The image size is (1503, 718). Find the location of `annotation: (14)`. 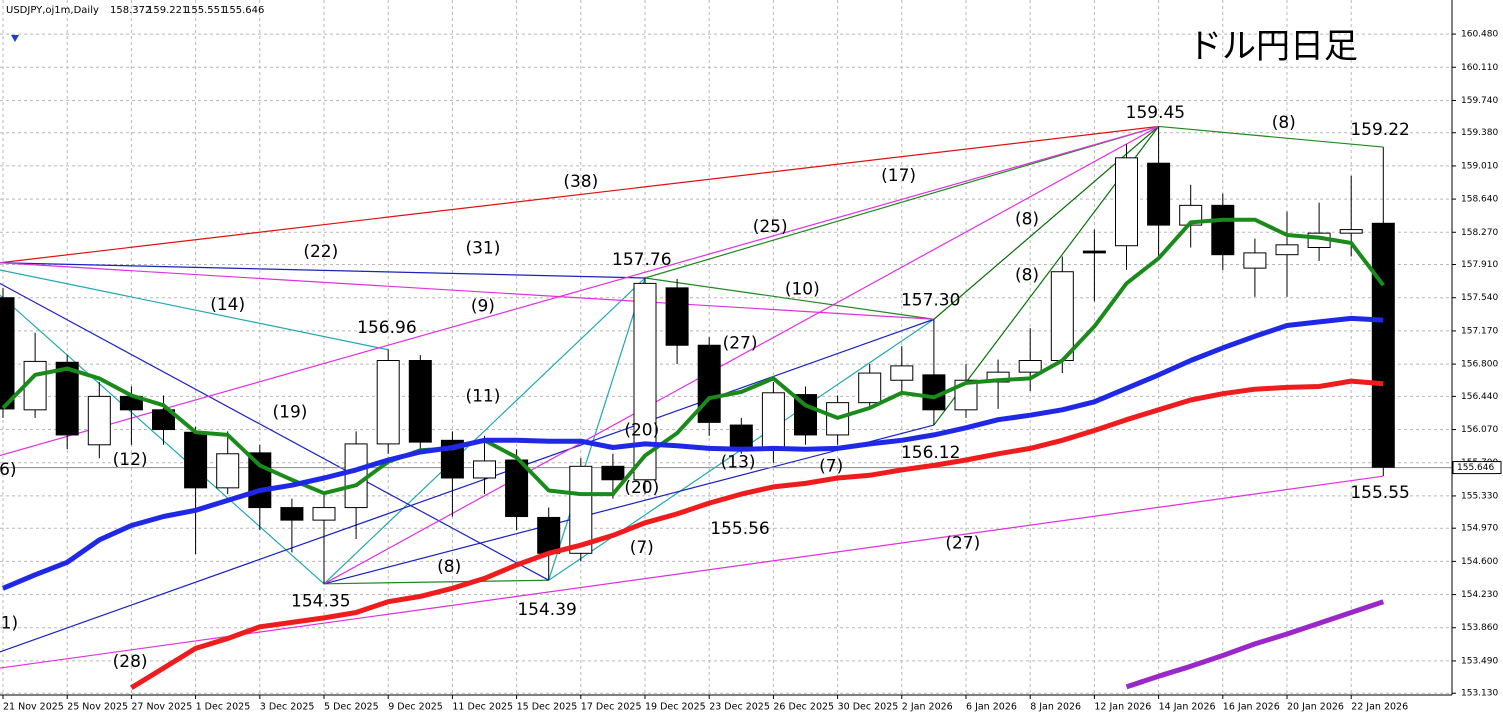

annotation: (14) is located at coordinates (227, 305).